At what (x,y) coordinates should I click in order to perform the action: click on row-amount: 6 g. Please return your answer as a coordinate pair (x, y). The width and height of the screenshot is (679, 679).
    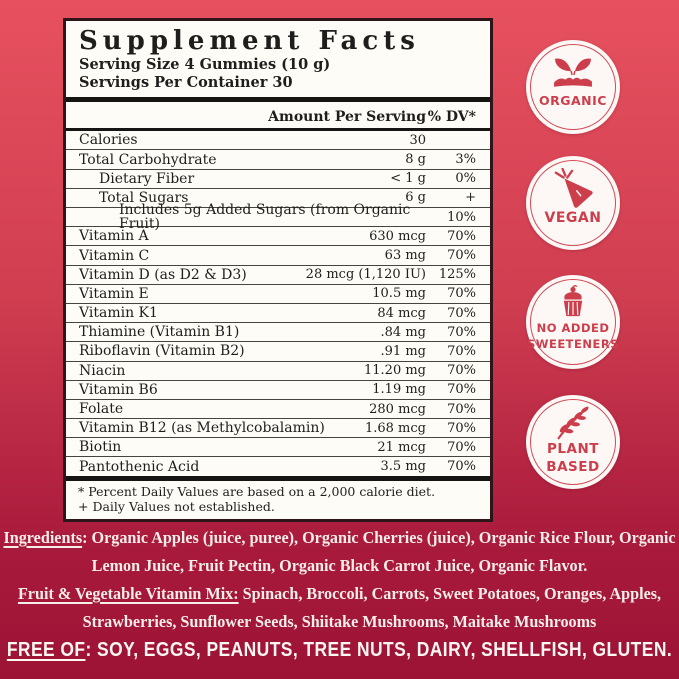
    Looking at the image, I should click on (415, 198).